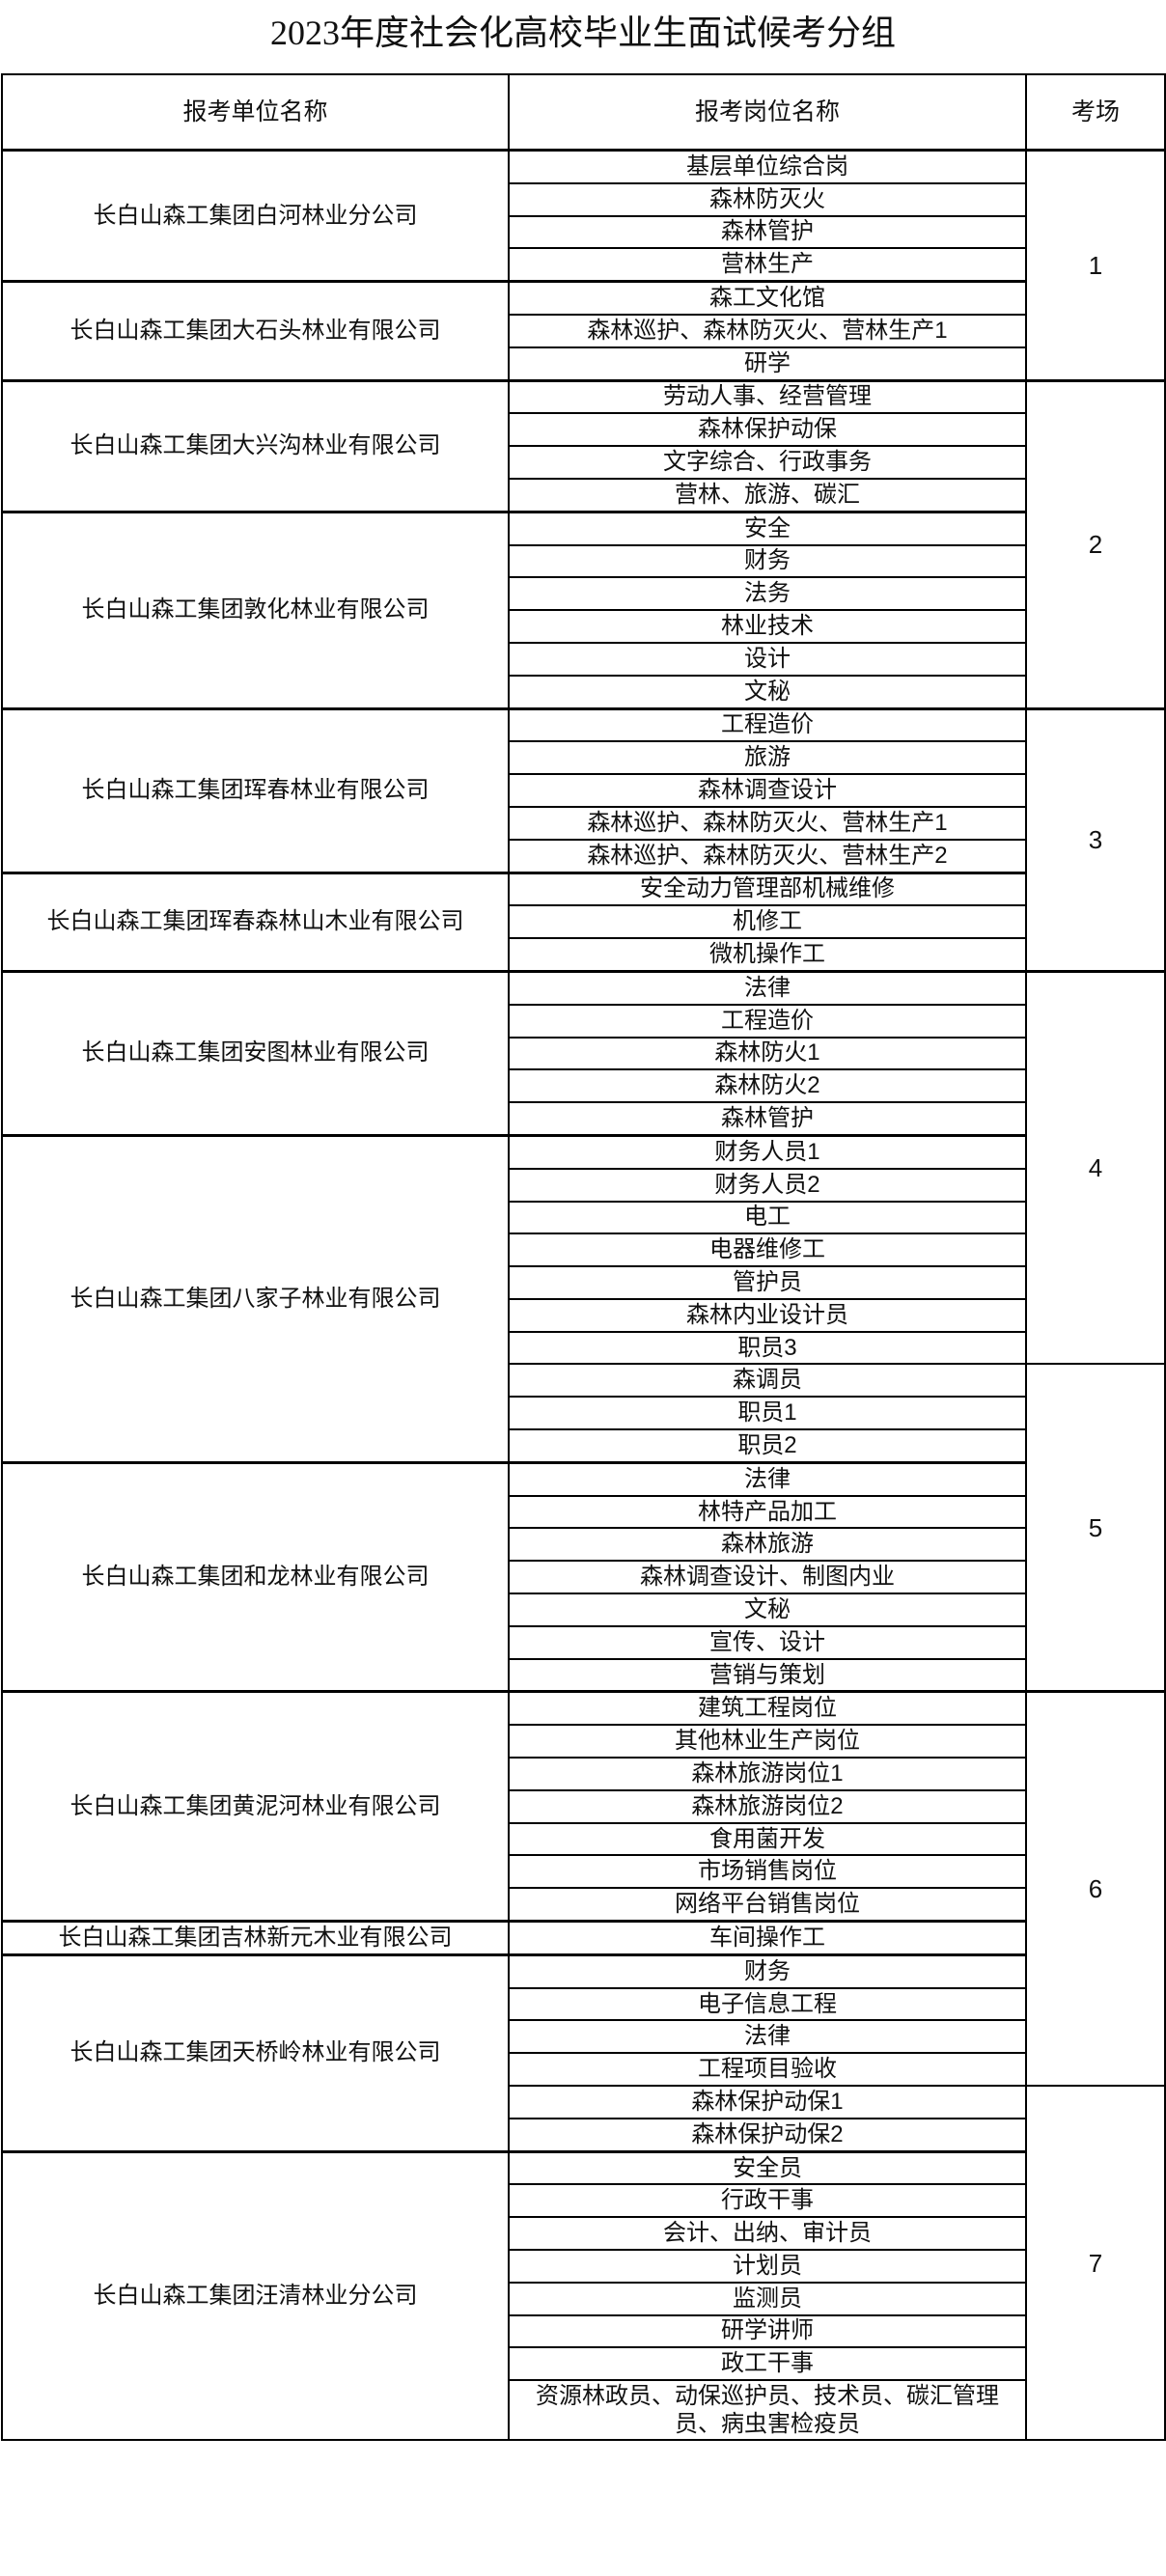  What do you see at coordinates (767, 1872) in the screenshot?
I see `position-name-cell: 市场销售岗位` at bounding box center [767, 1872].